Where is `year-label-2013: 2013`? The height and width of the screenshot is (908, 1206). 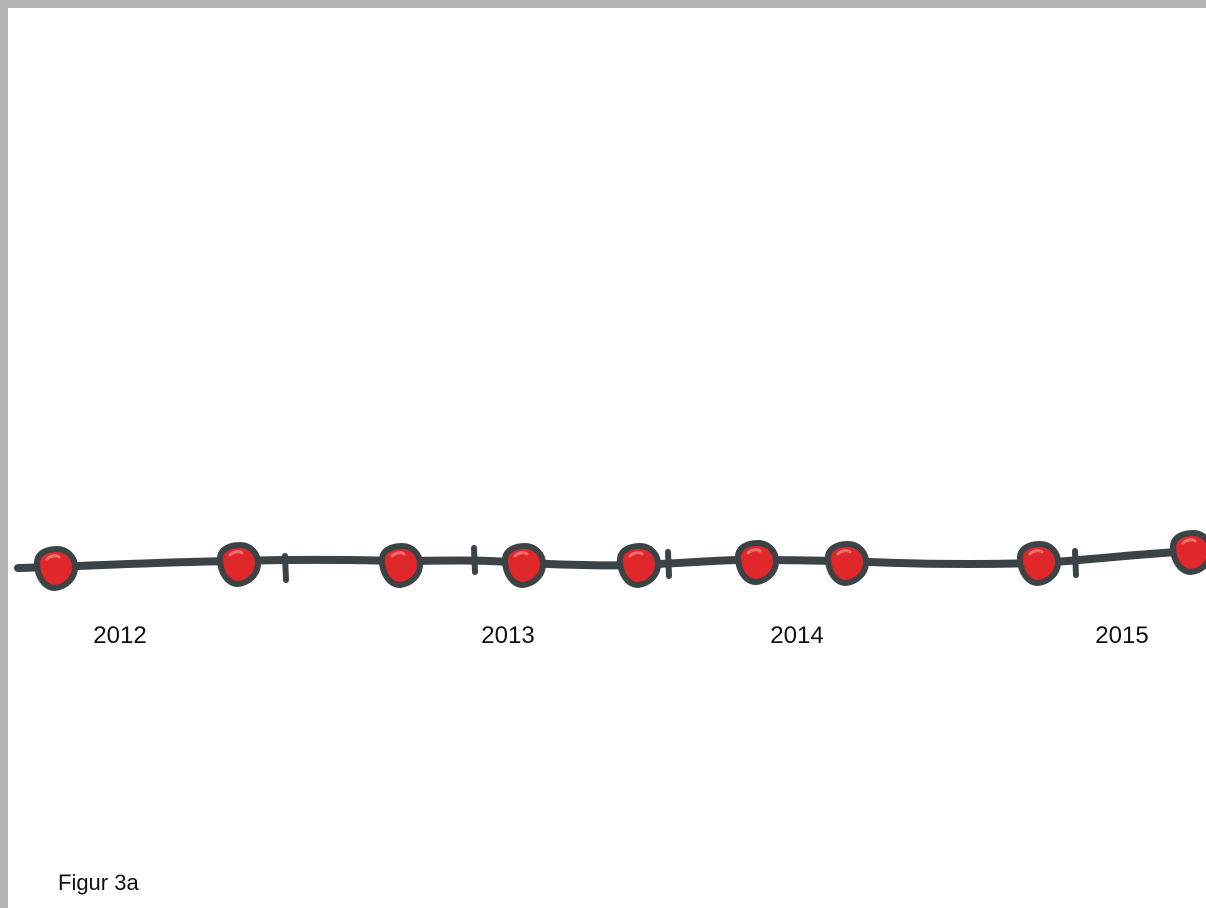 year-label-2013: 2013 is located at coordinates (508, 635).